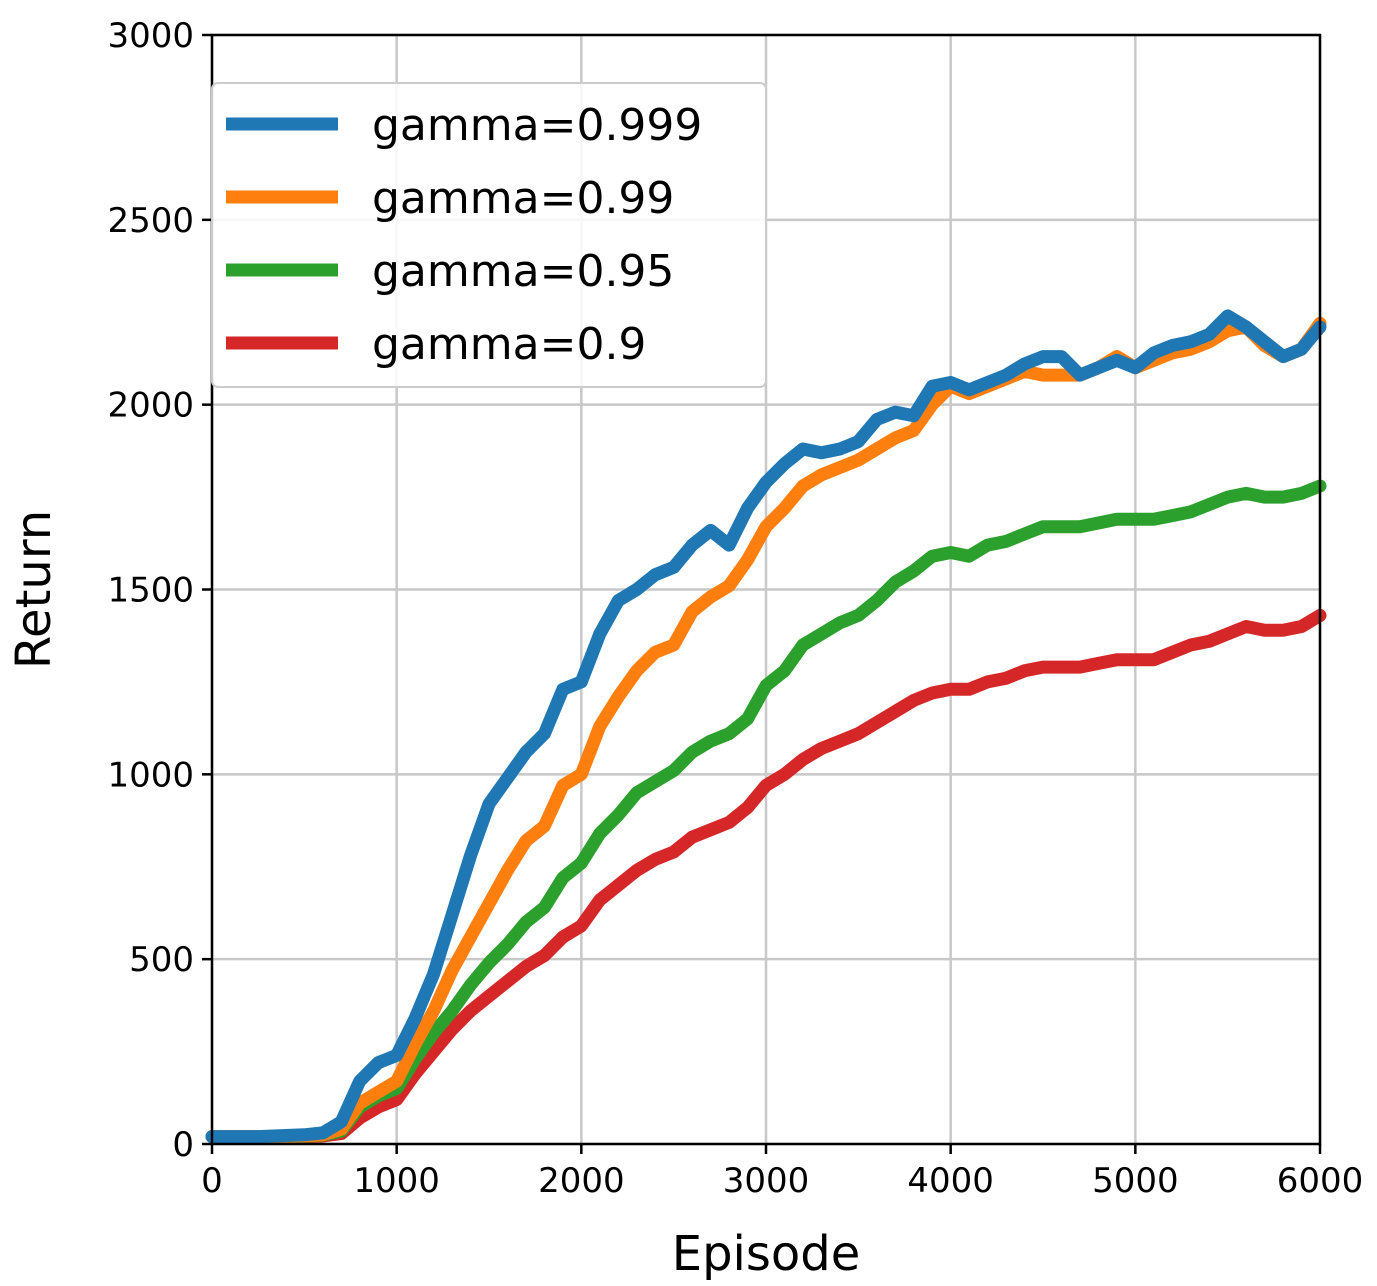 The image size is (1377, 1286). Describe the element at coordinates (34, 589) in the screenshot. I see `y-axis-title: Return` at that location.